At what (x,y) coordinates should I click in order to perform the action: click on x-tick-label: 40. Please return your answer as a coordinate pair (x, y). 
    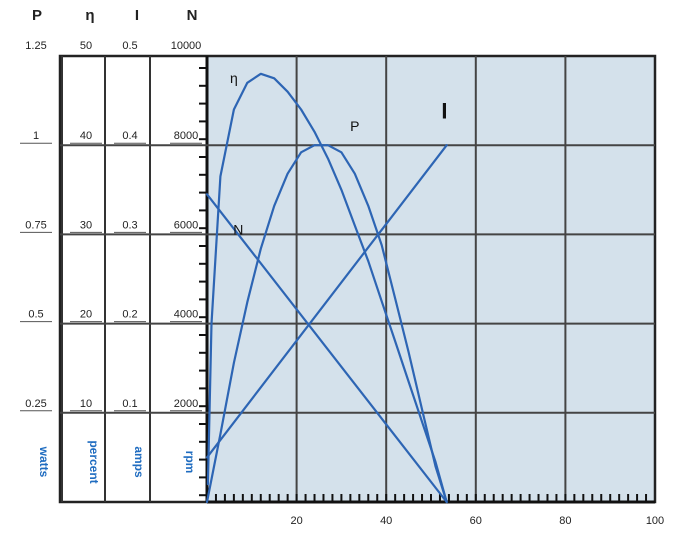
    Looking at the image, I should click on (386, 521).